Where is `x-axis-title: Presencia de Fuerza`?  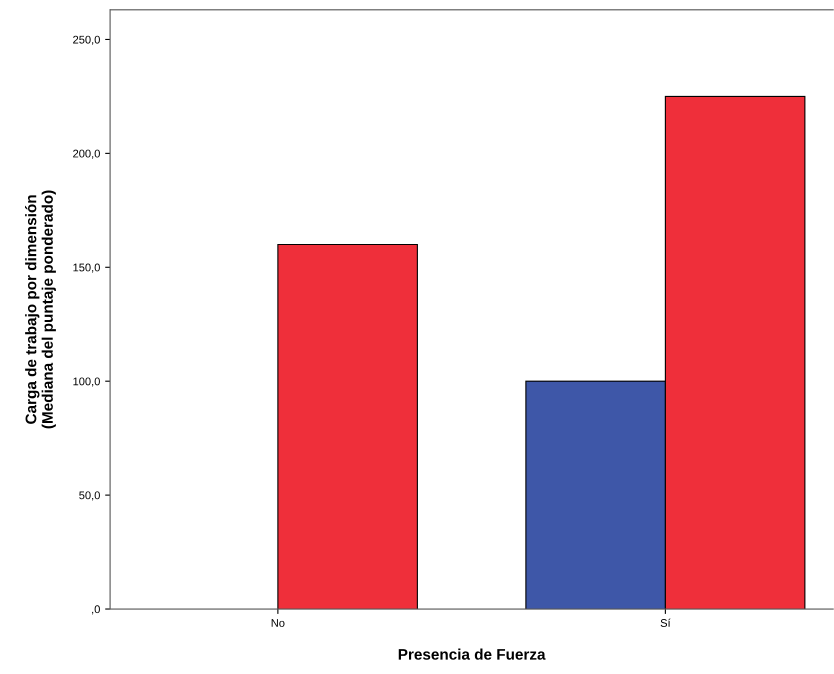
x-axis-title: Presencia de Fuerza is located at coordinates (472, 654).